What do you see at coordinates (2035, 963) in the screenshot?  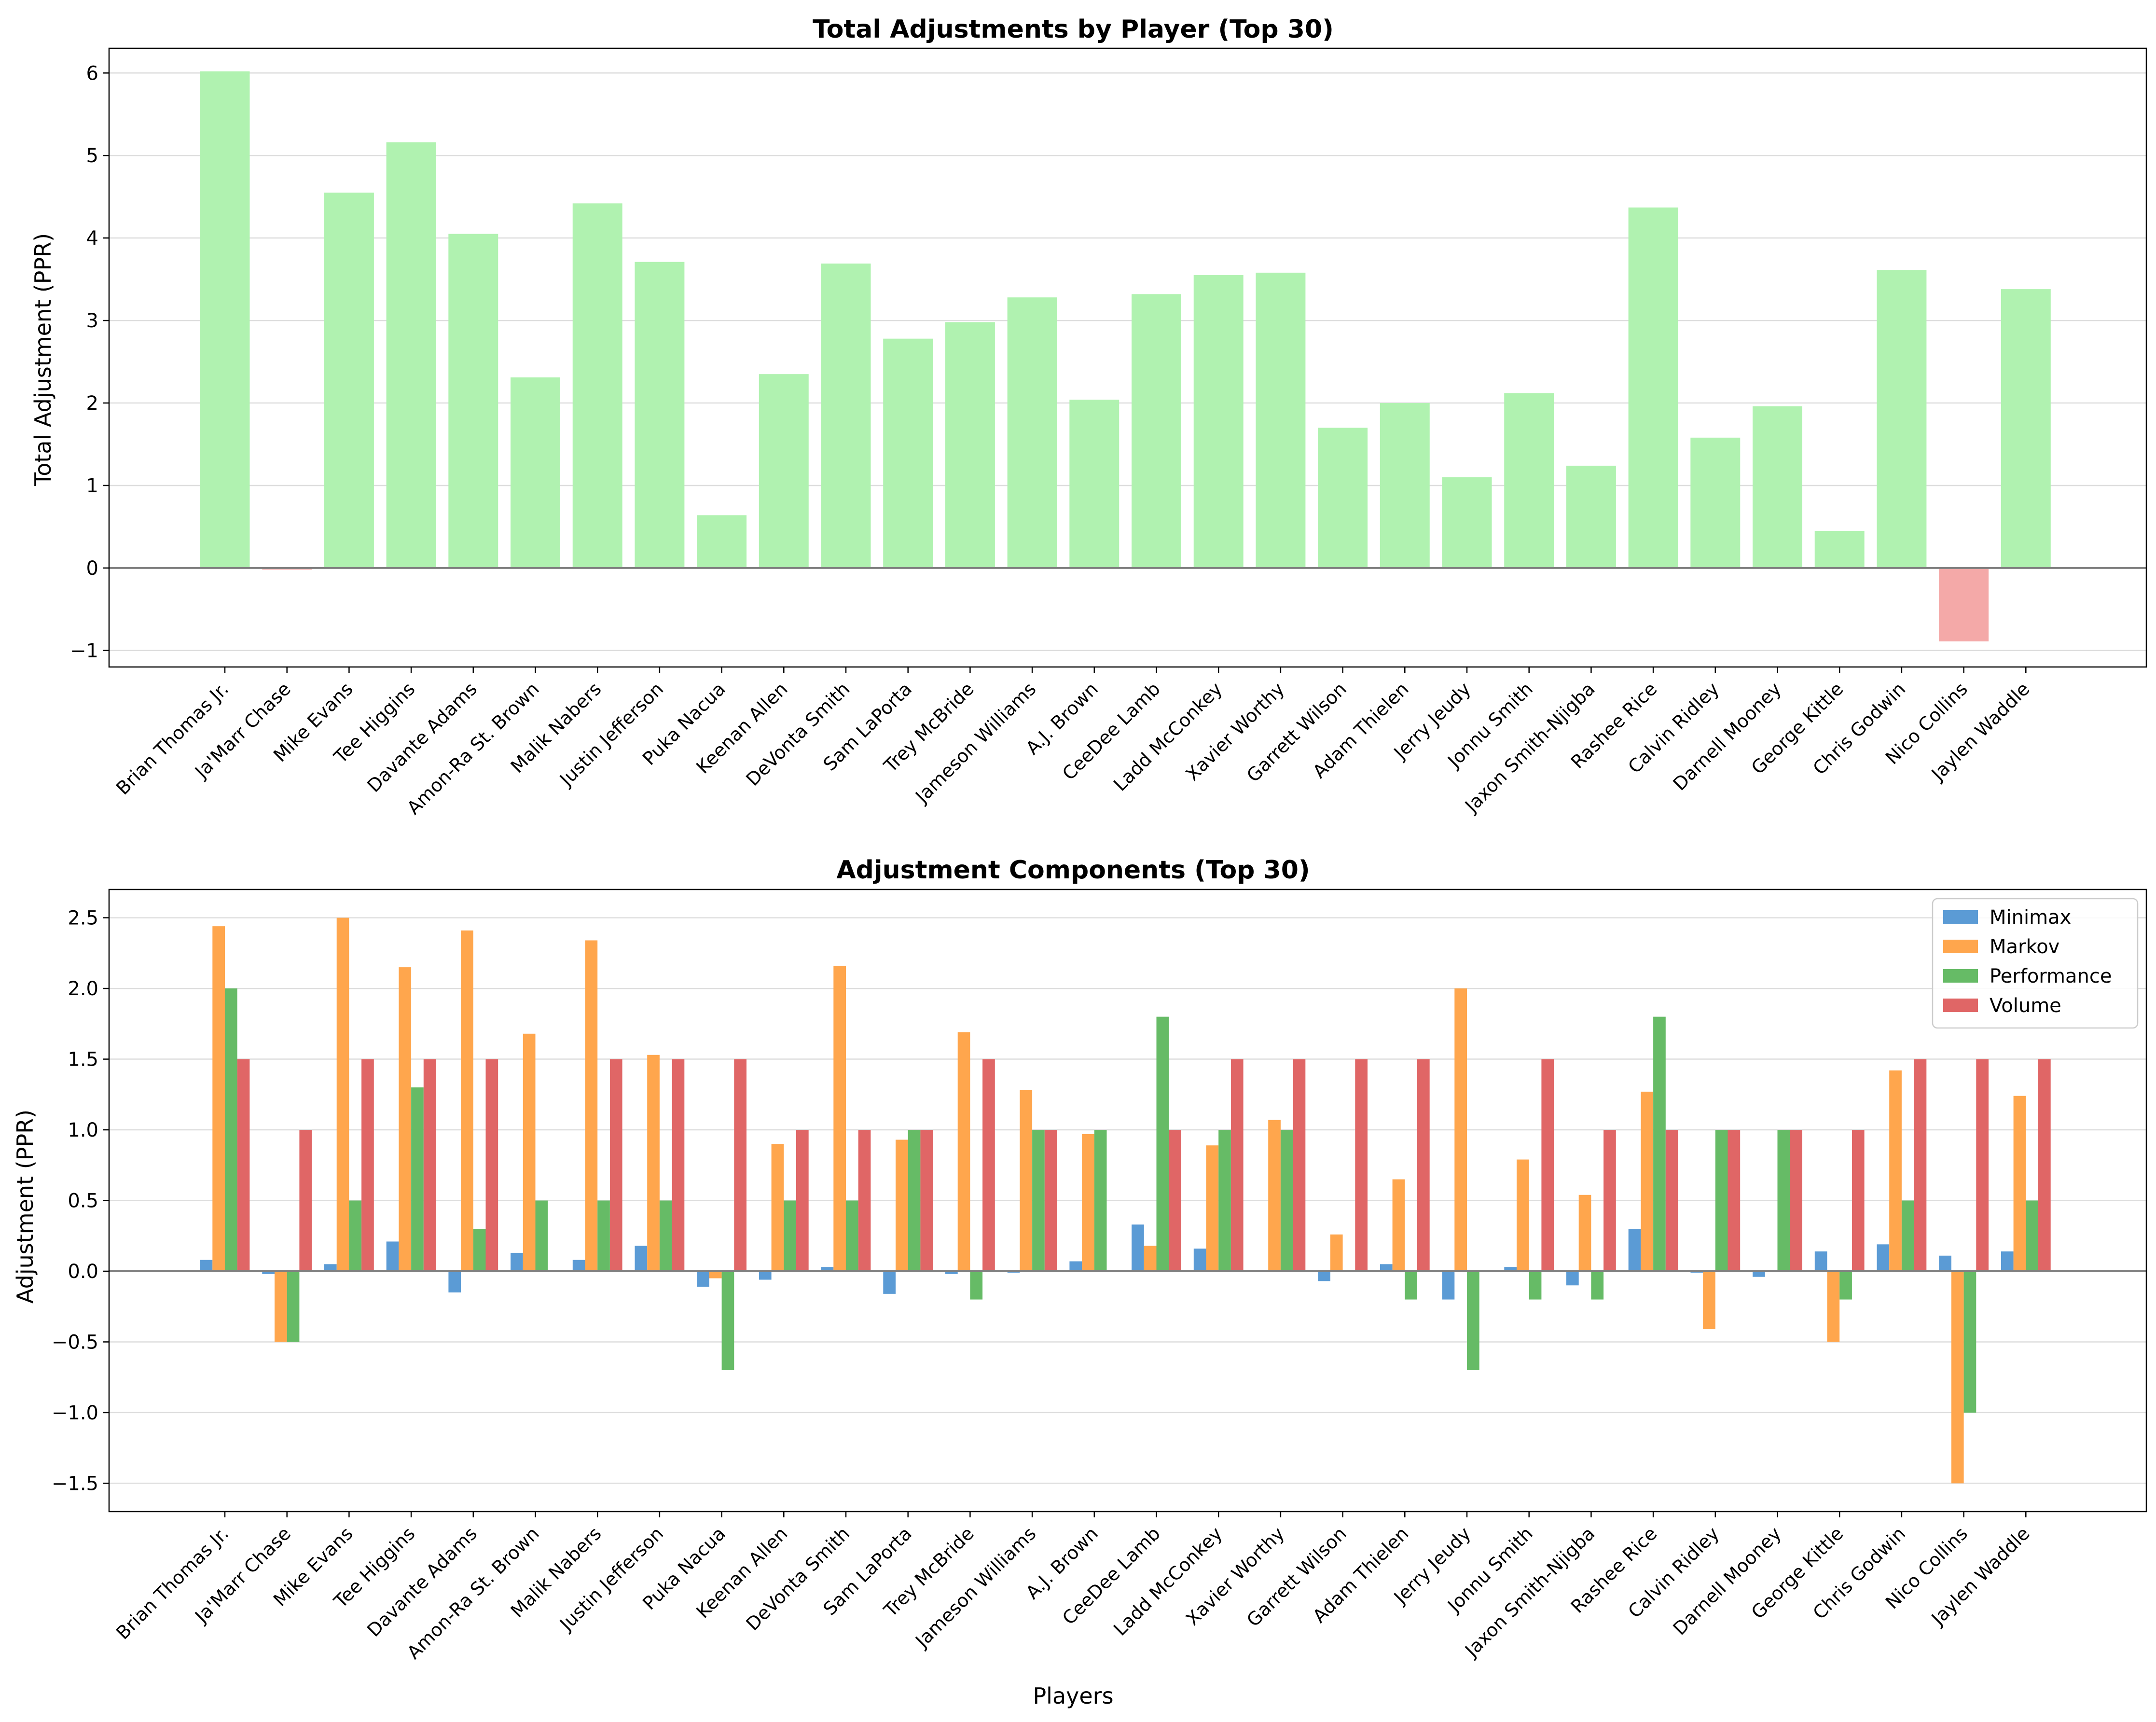 I see `legend-box` at bounding box center [2035, 963].